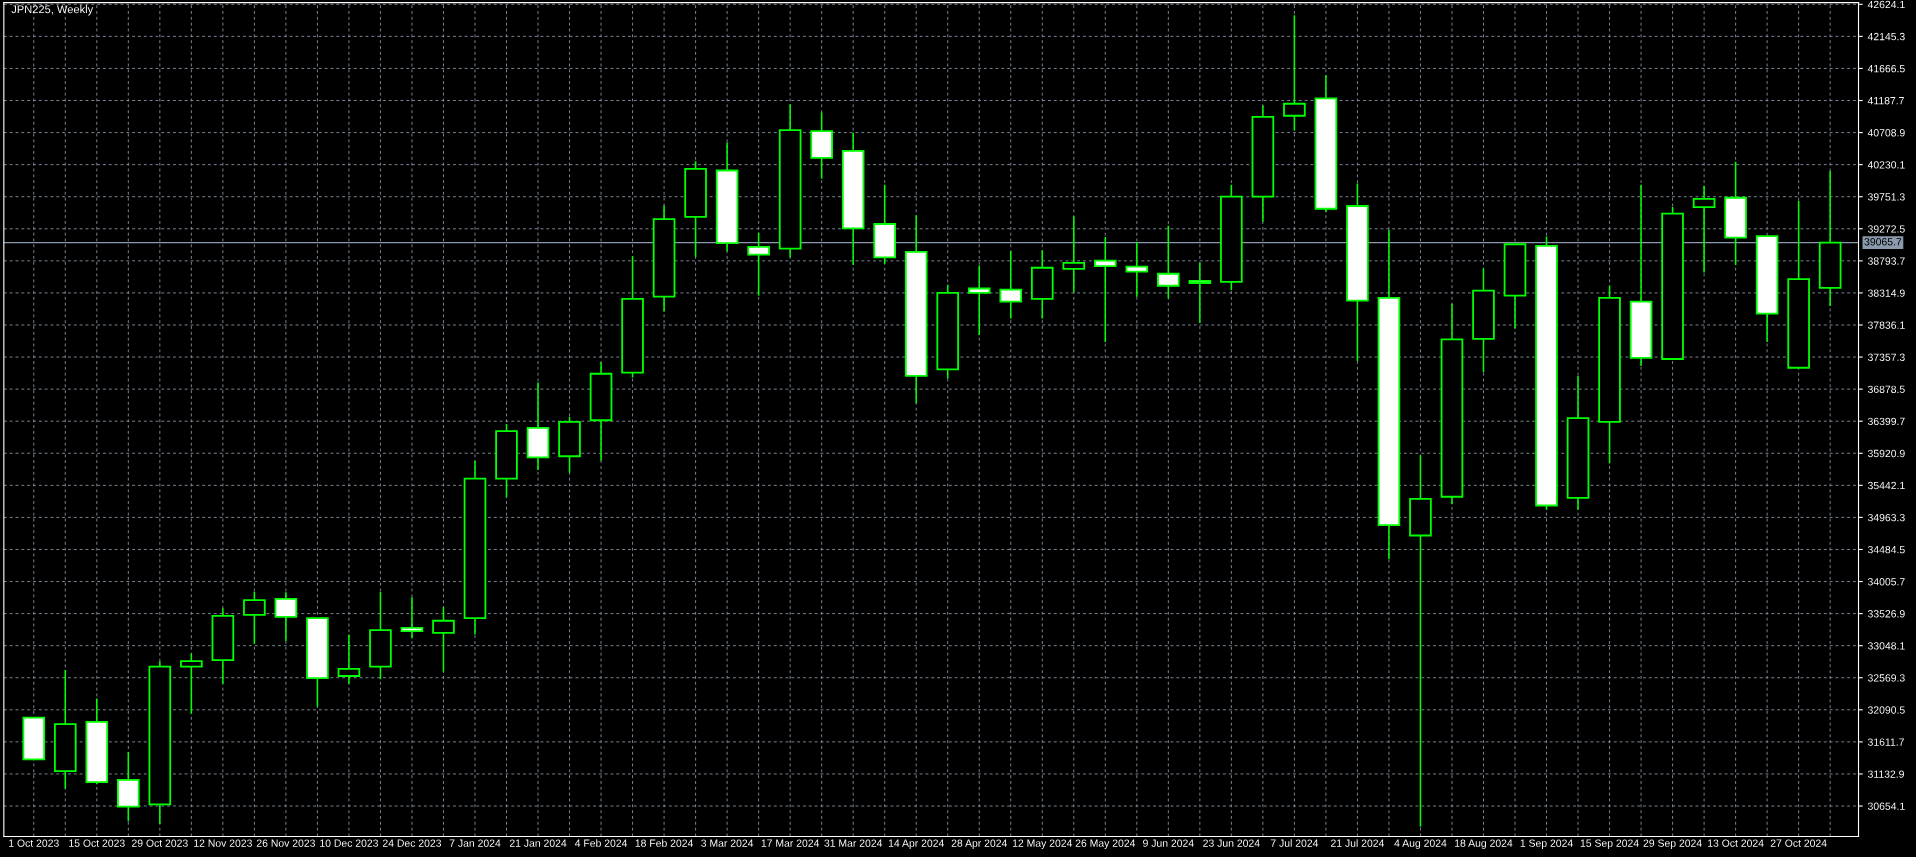  What do you see at coordinates (1886, 133) in the screenshot?
I see `y-tick-label: 40708.9` at bounding box center [1886, 133].